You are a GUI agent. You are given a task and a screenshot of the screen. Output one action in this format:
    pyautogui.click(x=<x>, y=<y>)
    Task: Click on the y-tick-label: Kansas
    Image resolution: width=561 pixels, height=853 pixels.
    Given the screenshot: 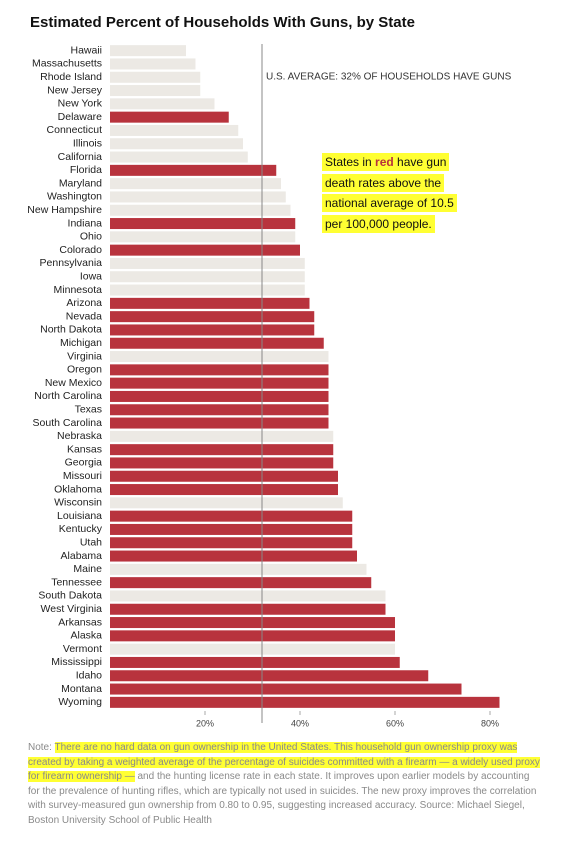 What is the action you would take?
    pyautogui.click(x=84, y=449)
    